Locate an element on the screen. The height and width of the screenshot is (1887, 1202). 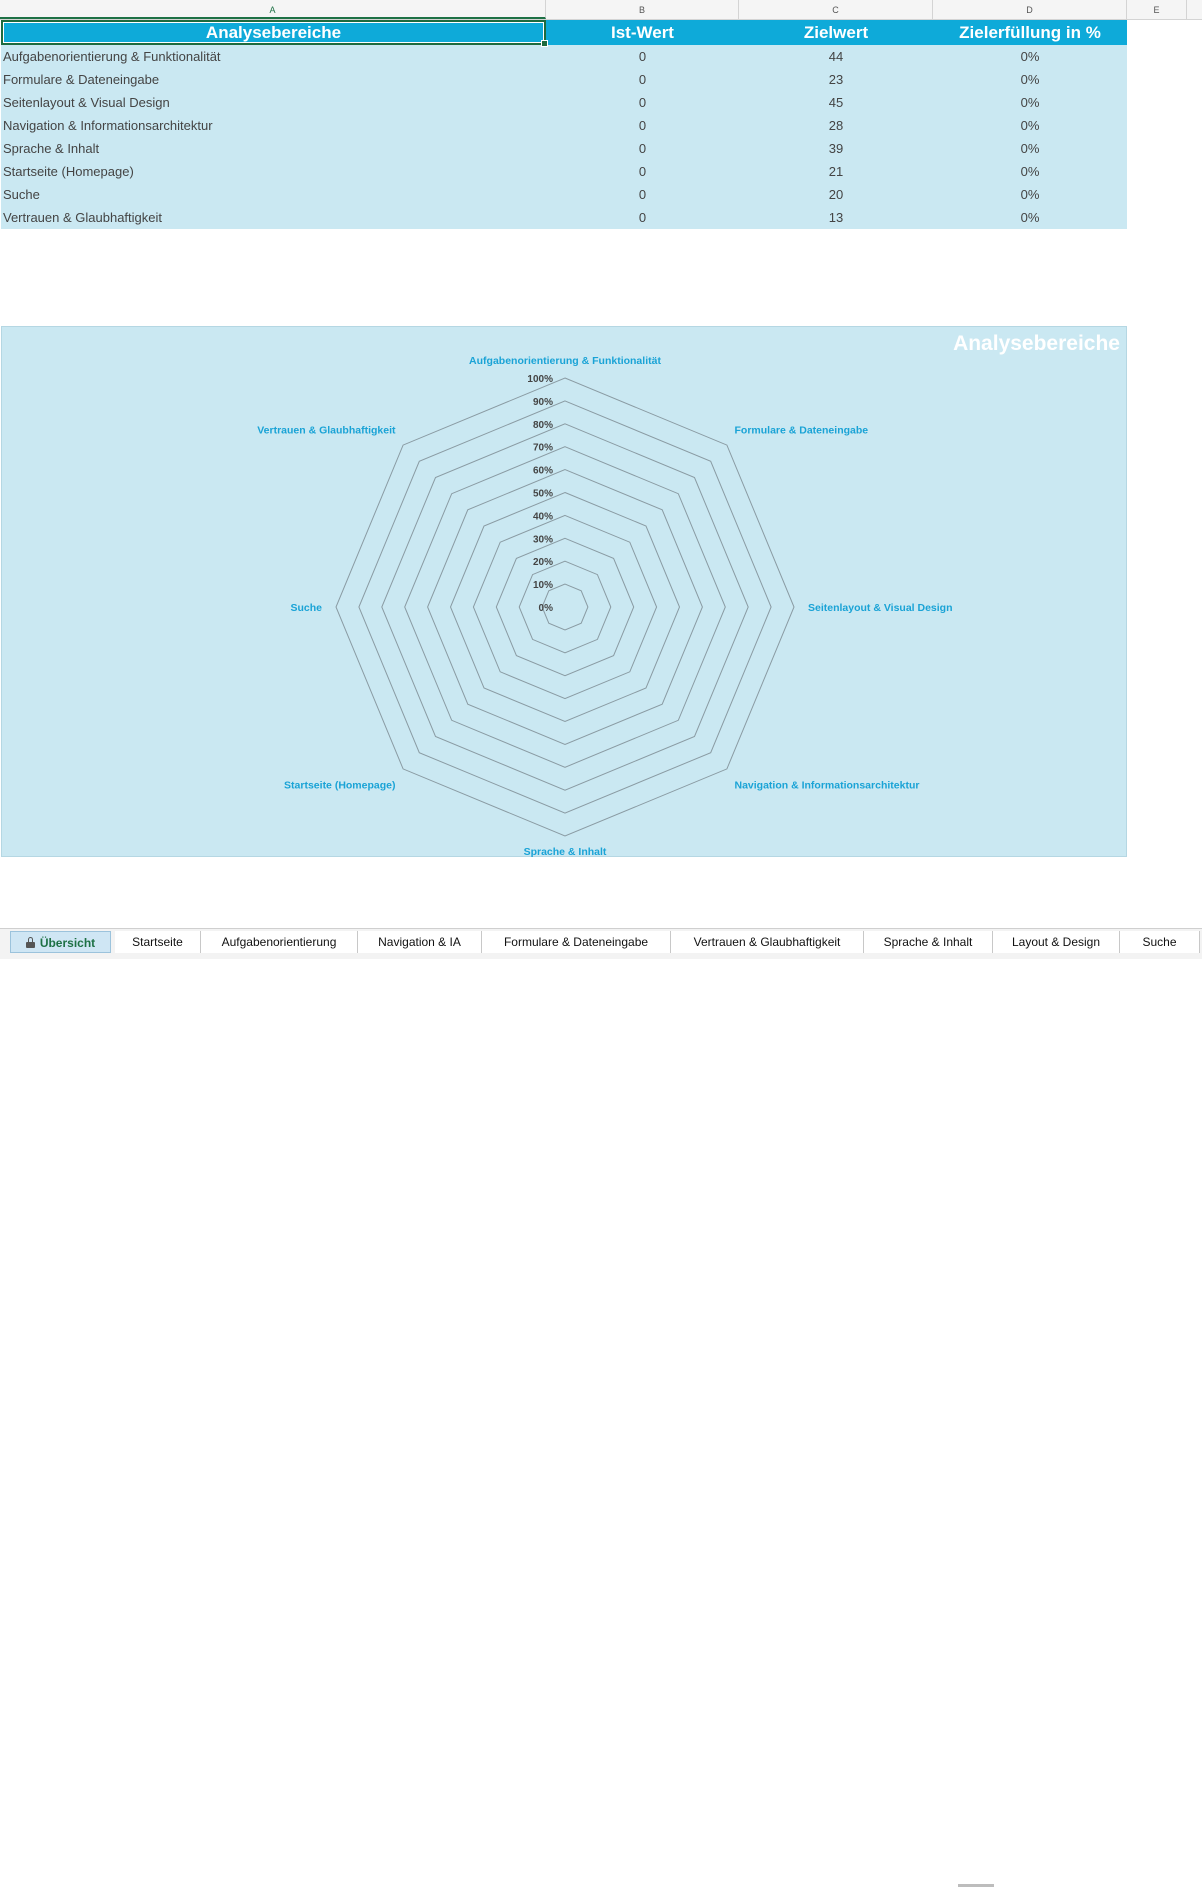
radar-category-label: Suche is located at coordinates (306, 608).